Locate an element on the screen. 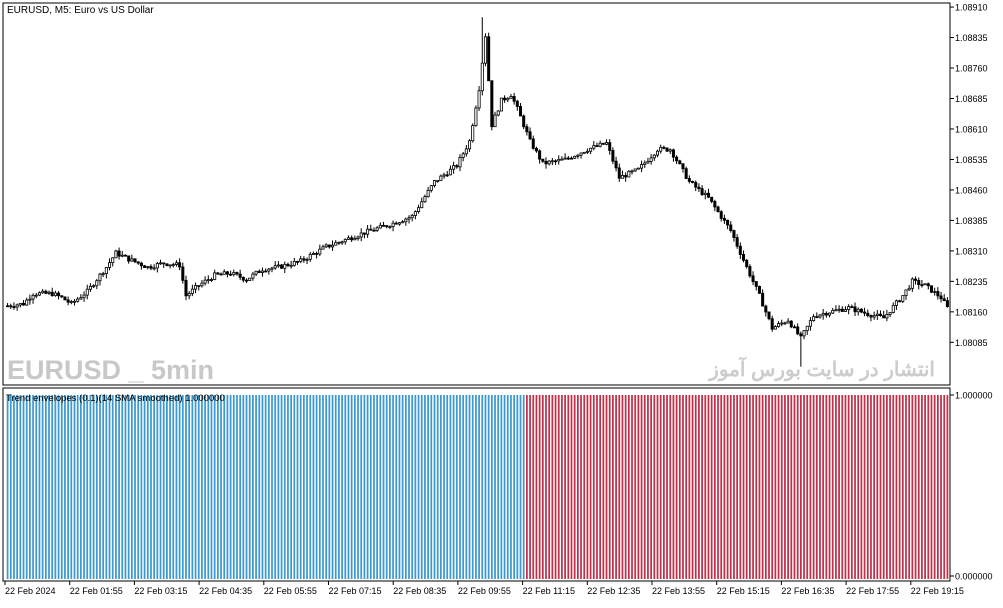  price-tick-label: 1.08085 is located at coordinates (971, 343).